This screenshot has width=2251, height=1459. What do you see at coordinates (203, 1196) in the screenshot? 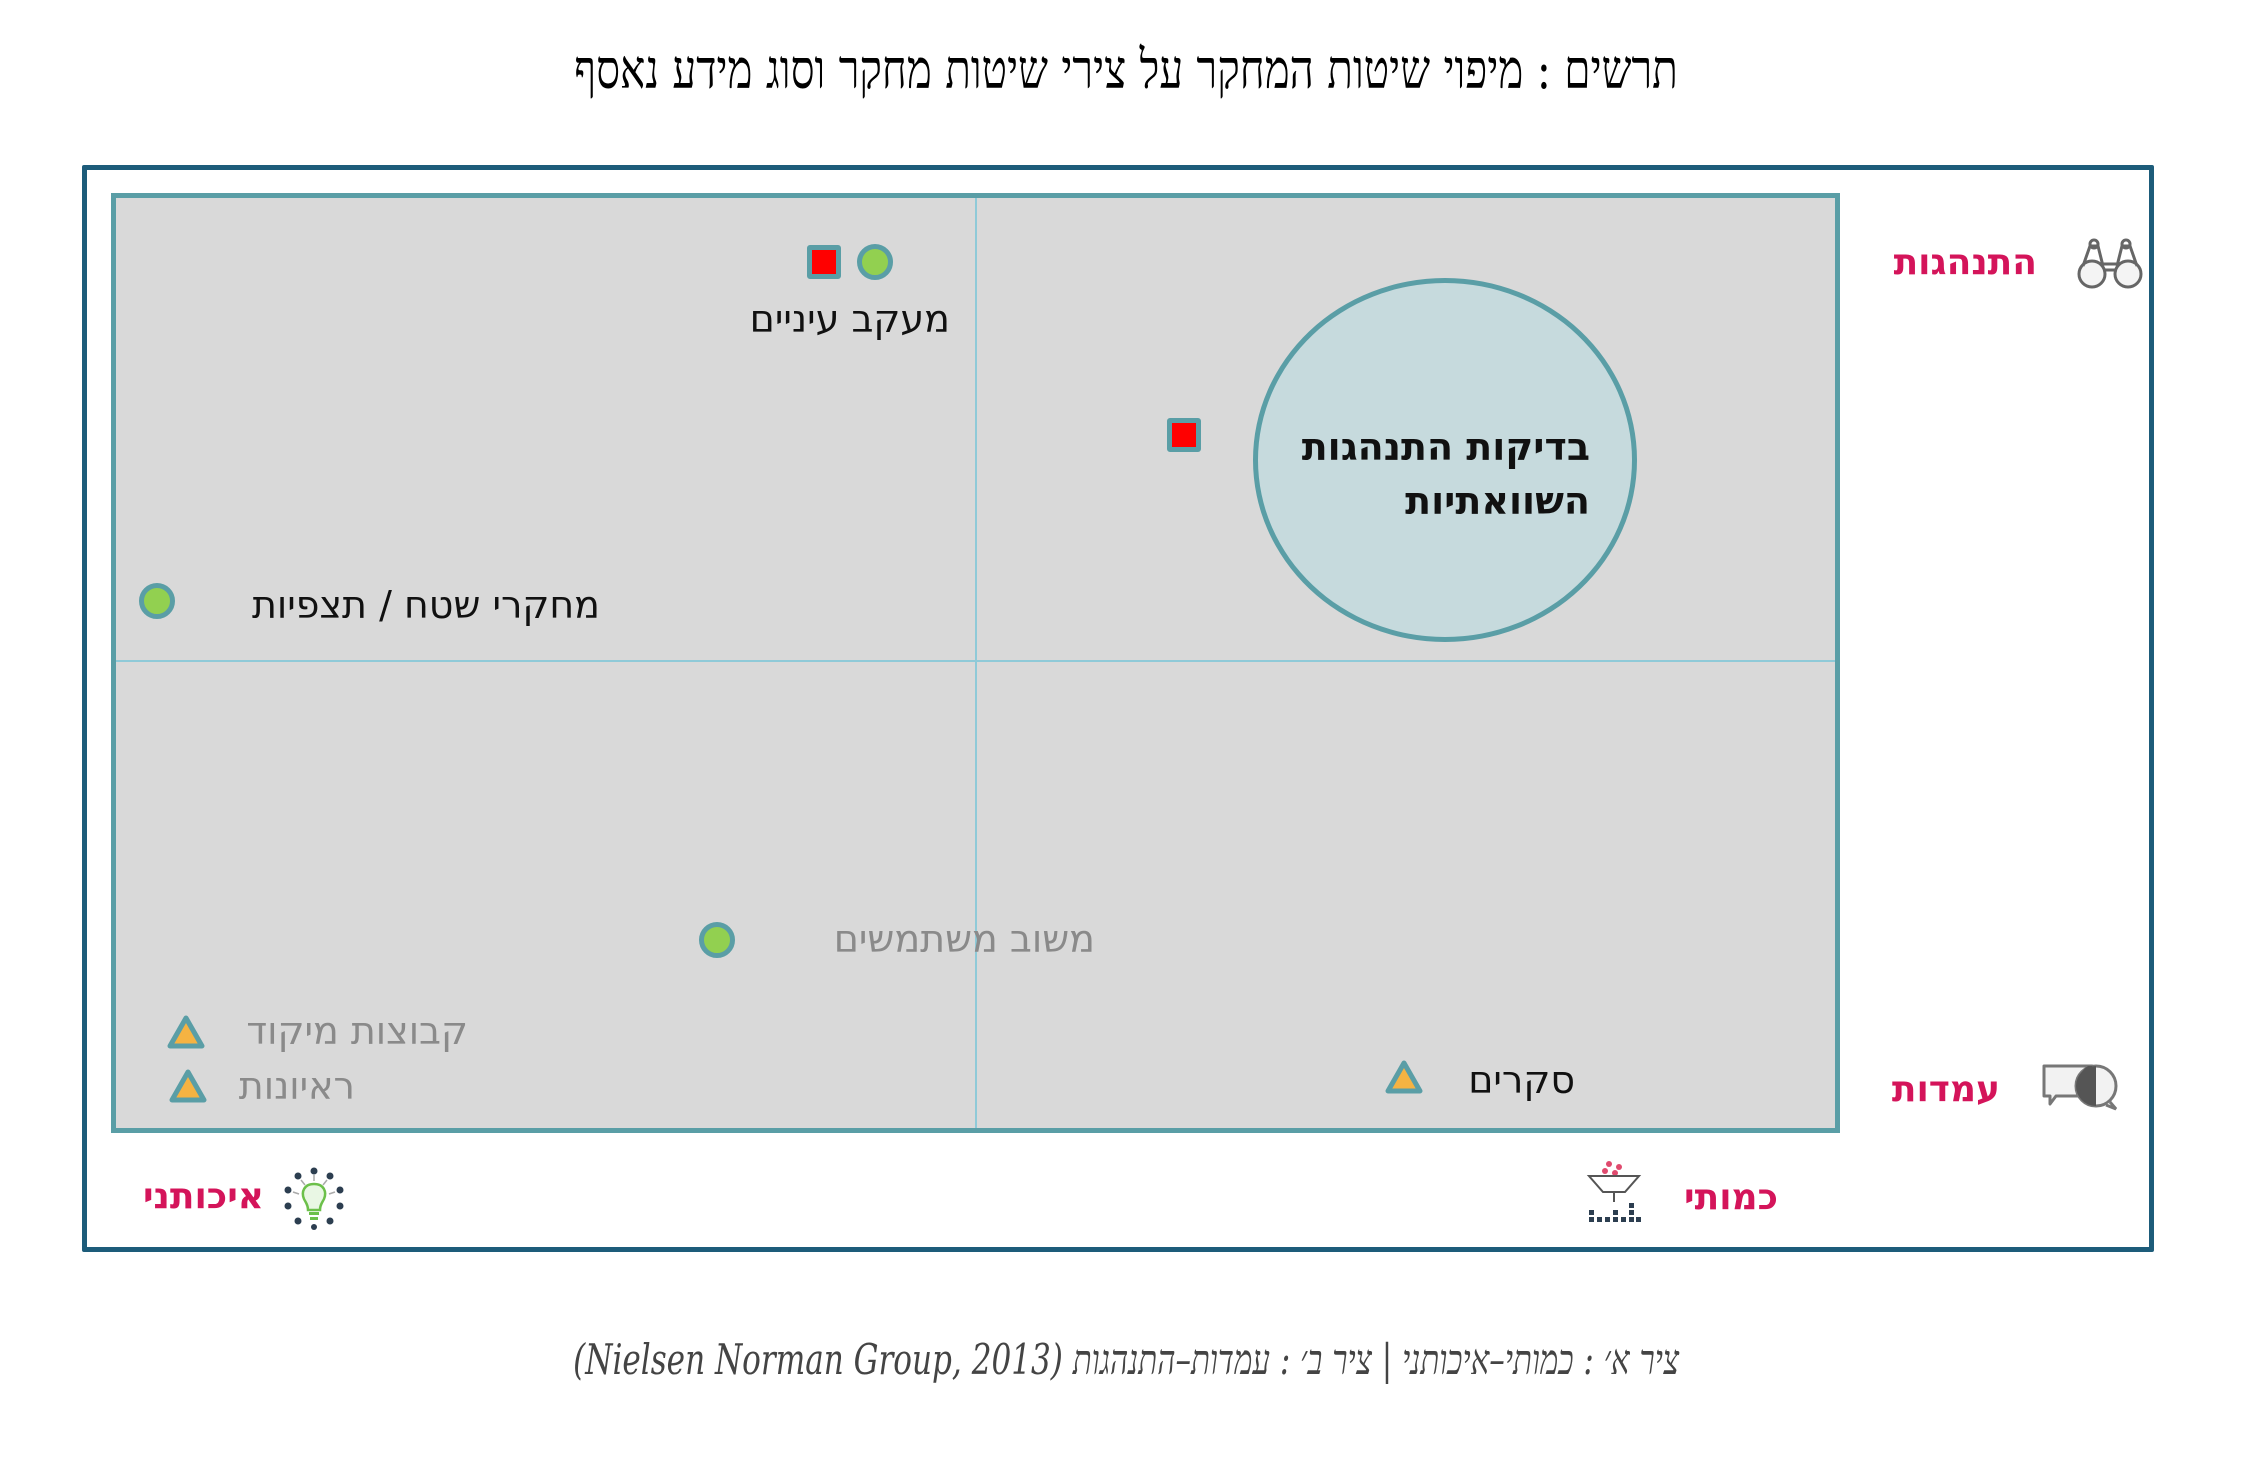
I see `axis-label-qualitative: איכותני` at bounding box center [203, 1196].